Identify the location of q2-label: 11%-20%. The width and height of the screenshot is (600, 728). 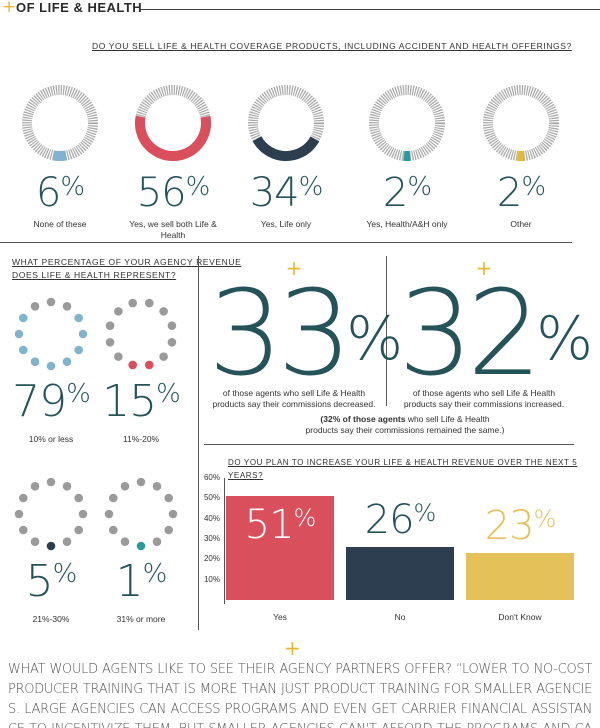
(141, 439).